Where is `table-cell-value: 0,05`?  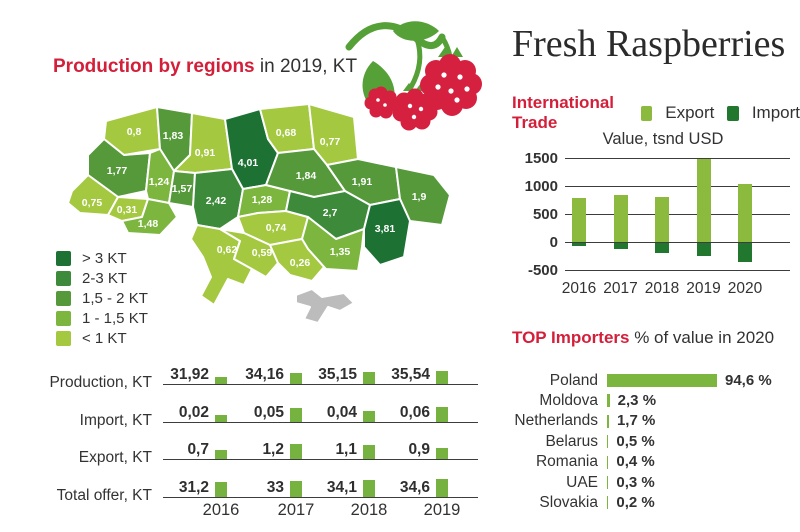 table-cell-value: 0,05 is located at coordinates (268, 412).